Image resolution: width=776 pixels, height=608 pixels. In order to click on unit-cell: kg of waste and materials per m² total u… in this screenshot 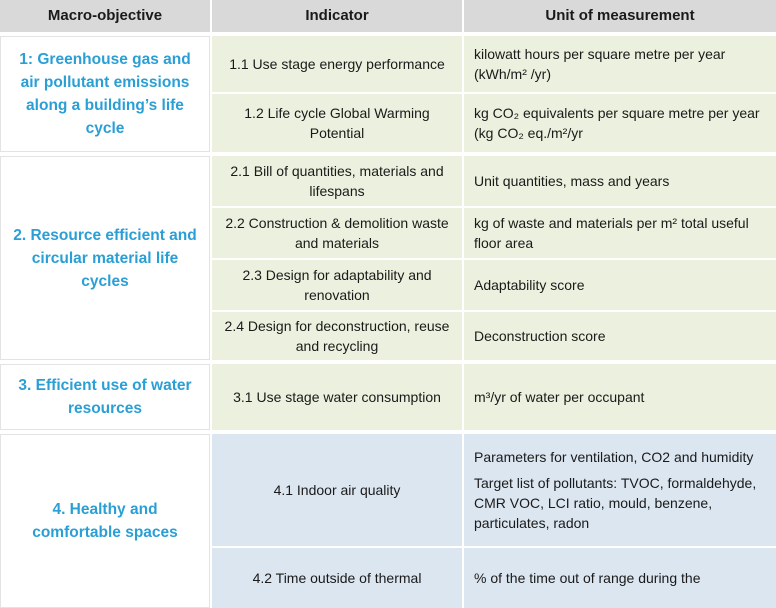, I will do `click(620, 233)`.